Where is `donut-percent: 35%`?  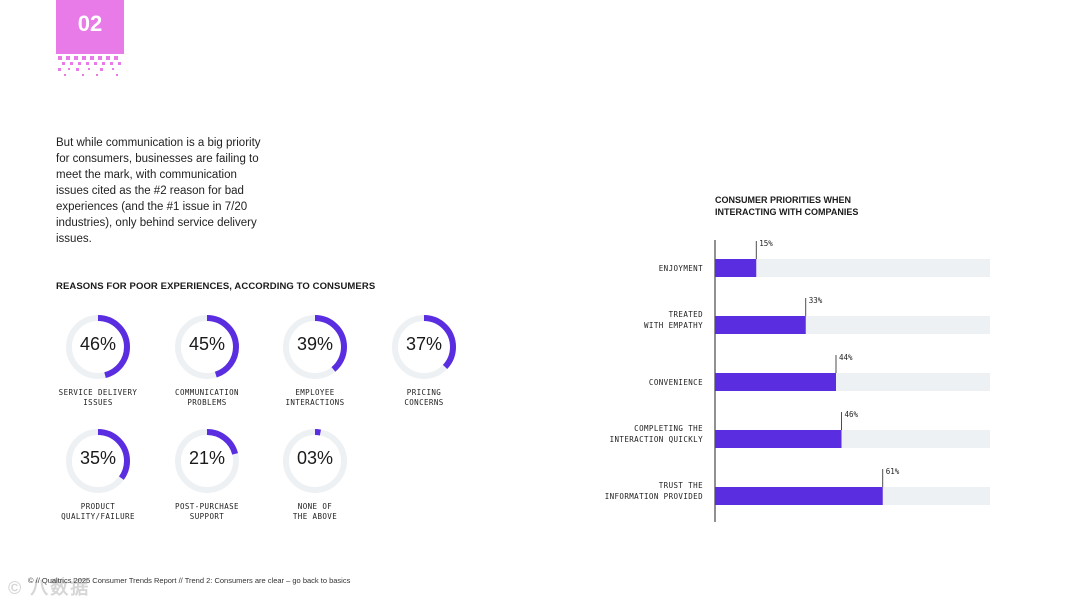 donut-percent: 35% is located at coordinates (98, 458).